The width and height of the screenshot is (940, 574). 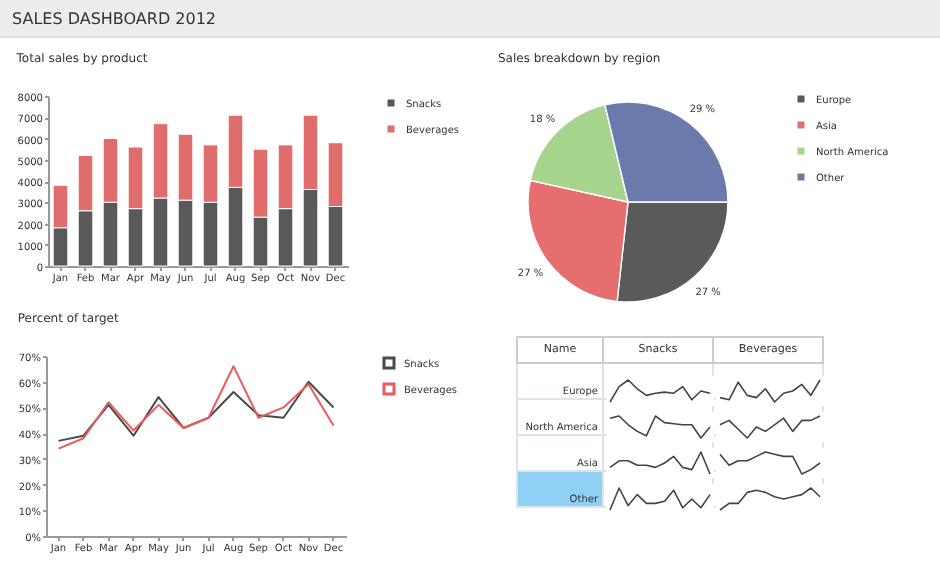 What do you see at coordinates (470, 19) in the screenshot?
I see `text: SALES DASHBOARD 2012` at bounding box center [470, 19].